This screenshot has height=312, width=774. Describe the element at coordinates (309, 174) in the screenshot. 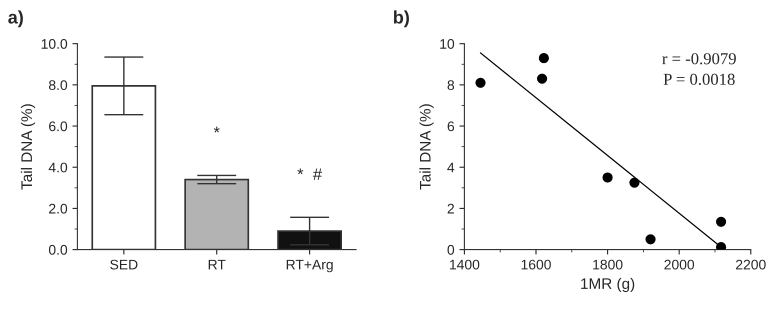

I see `annotation: * #` at that location.